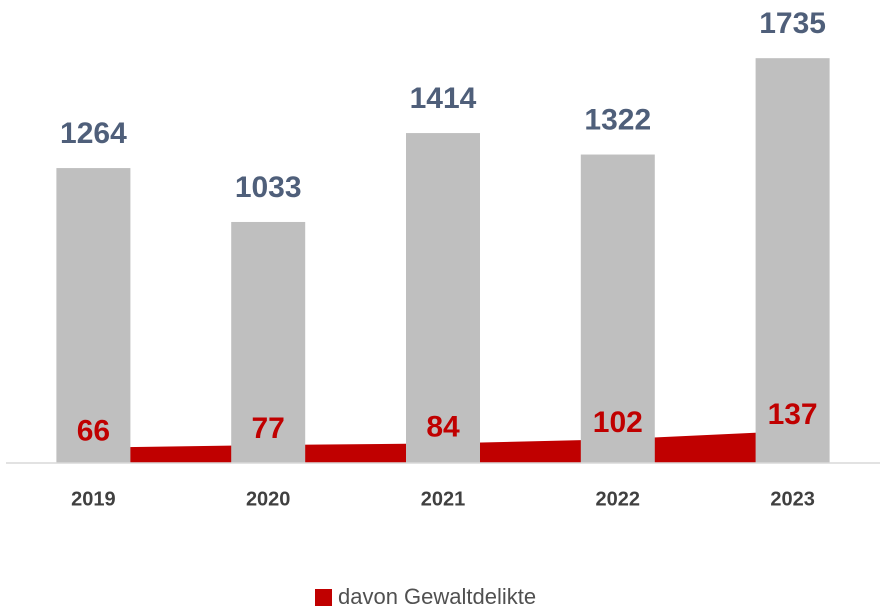 The height and width of the screenshot is (610, 887). What do you see at coordinates (617, 119) in the screenshot?
I see `bar-value-label: 1322` at bounding box center [617, 119].